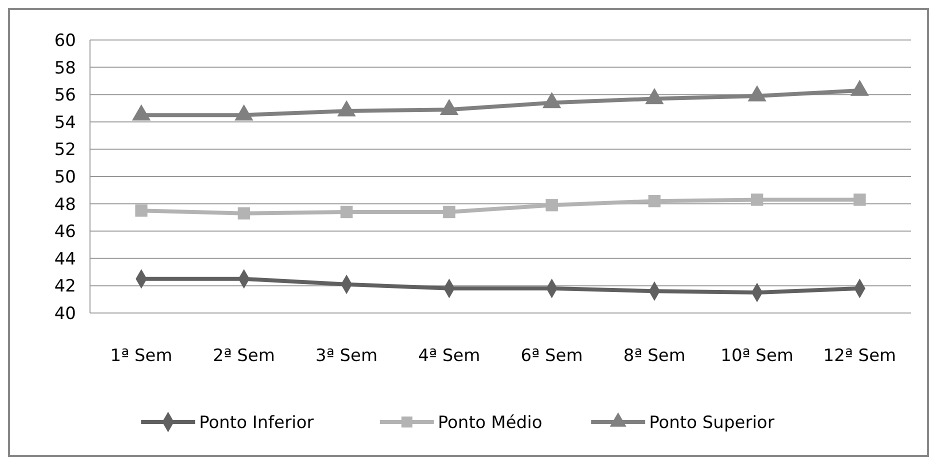  What do you see at coordinates (757, 356) in the screenshot?
I see `x-tick-label: 10ª Sem` at bounding box center [757, 356].